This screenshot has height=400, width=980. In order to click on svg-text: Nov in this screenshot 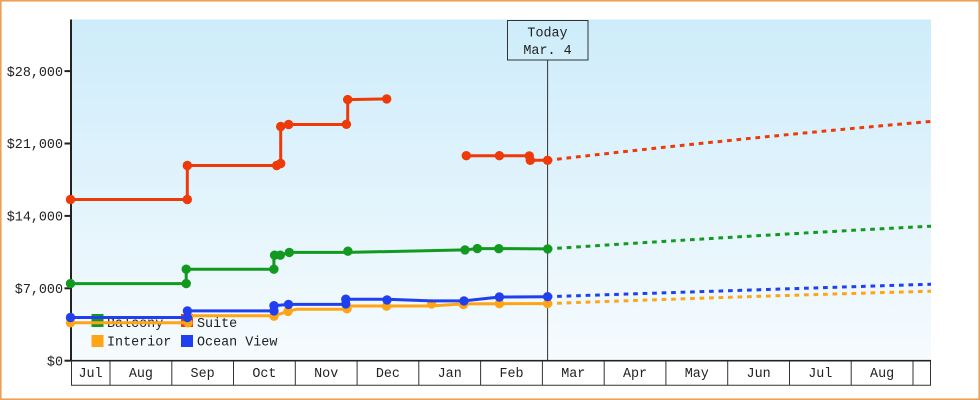, I will do `click(326, 374)`.